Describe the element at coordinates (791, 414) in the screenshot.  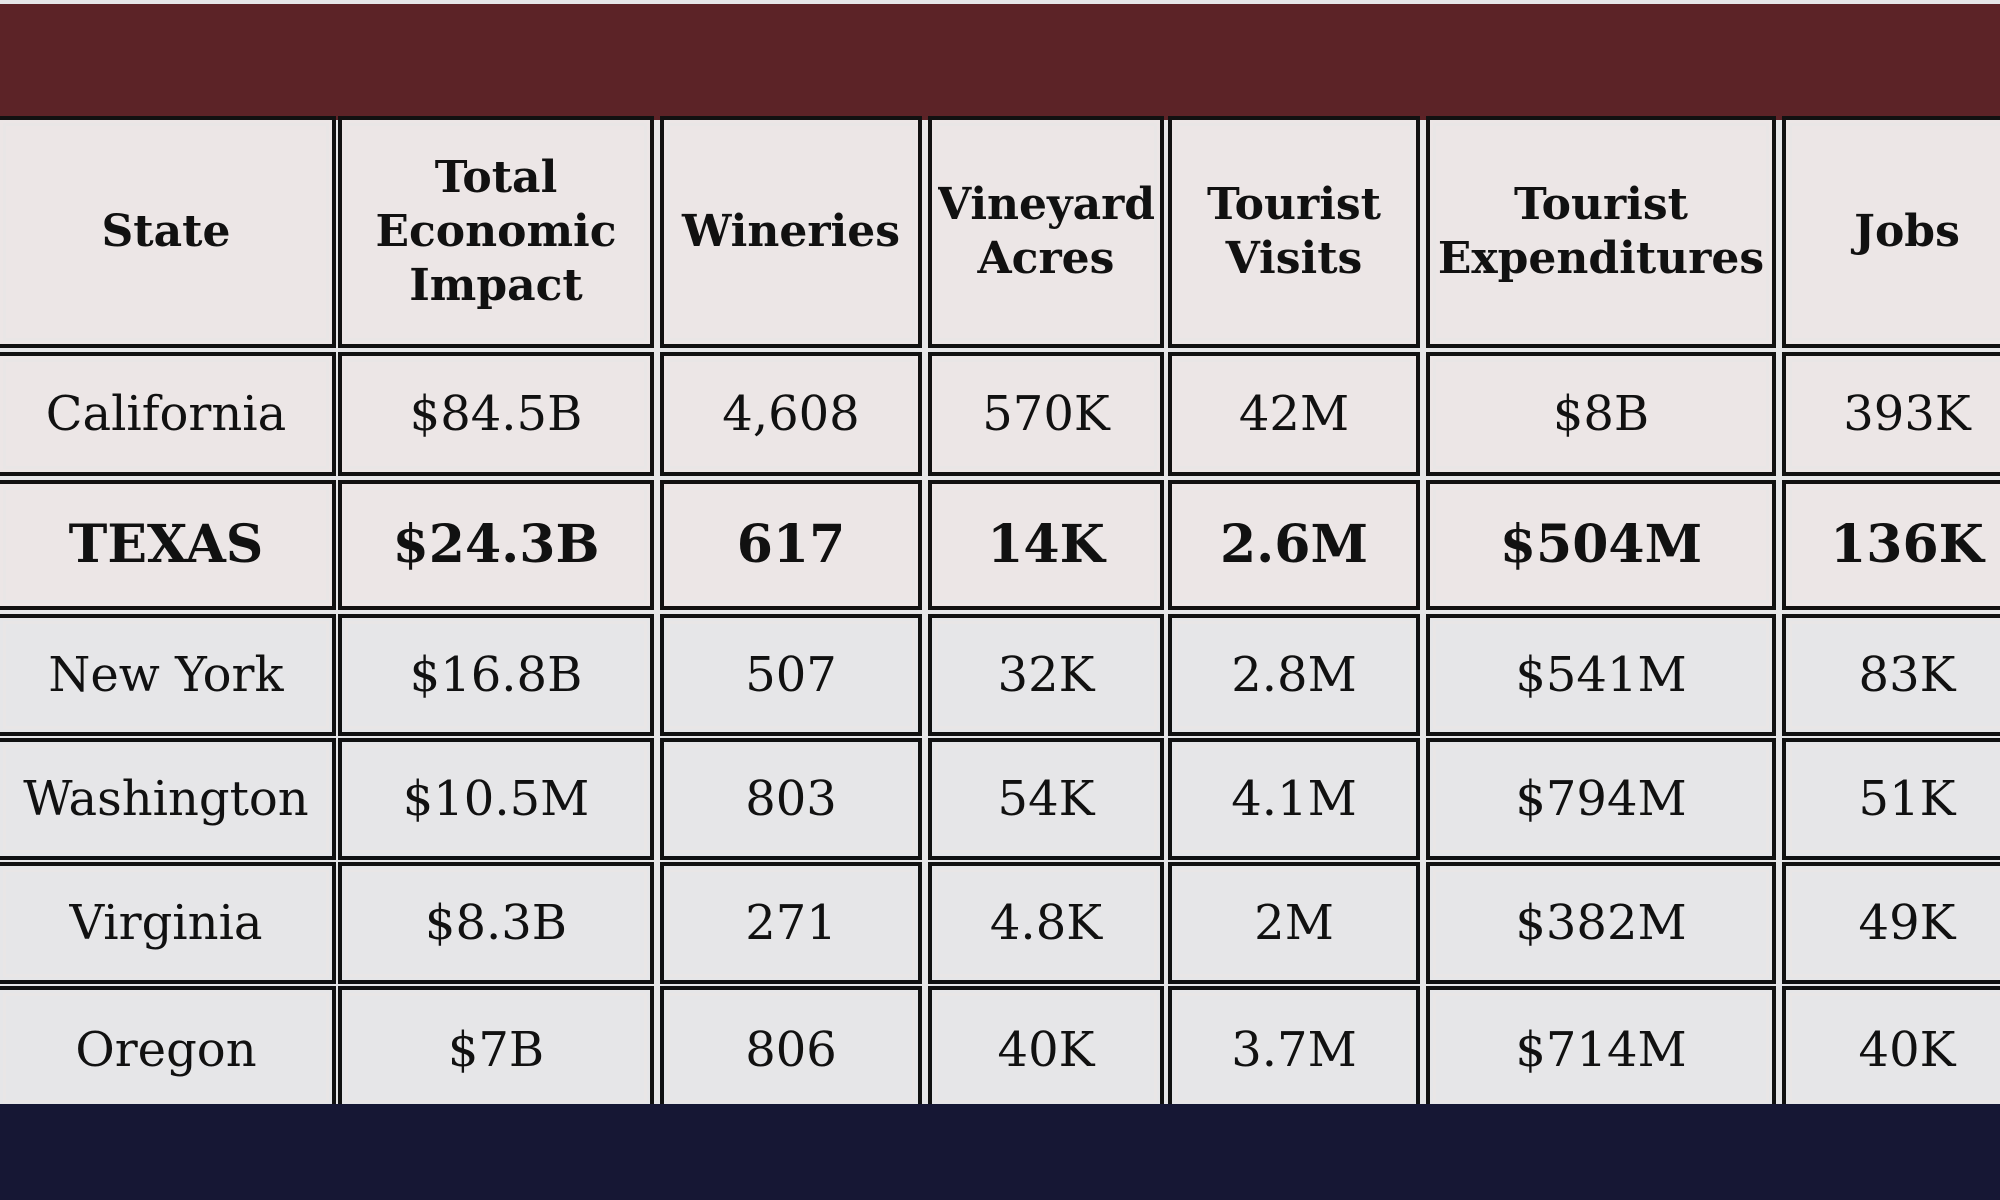
I see `table-cell-wineries: 4,608` at that location.